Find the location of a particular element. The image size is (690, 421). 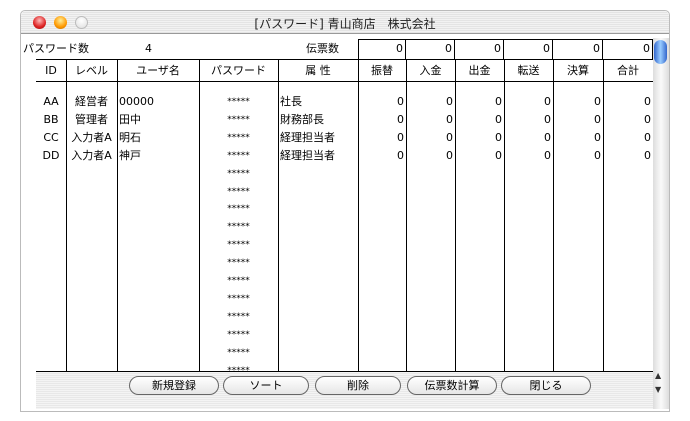

column-header-attribute: 属 性 is located at coordinates (318, 70).